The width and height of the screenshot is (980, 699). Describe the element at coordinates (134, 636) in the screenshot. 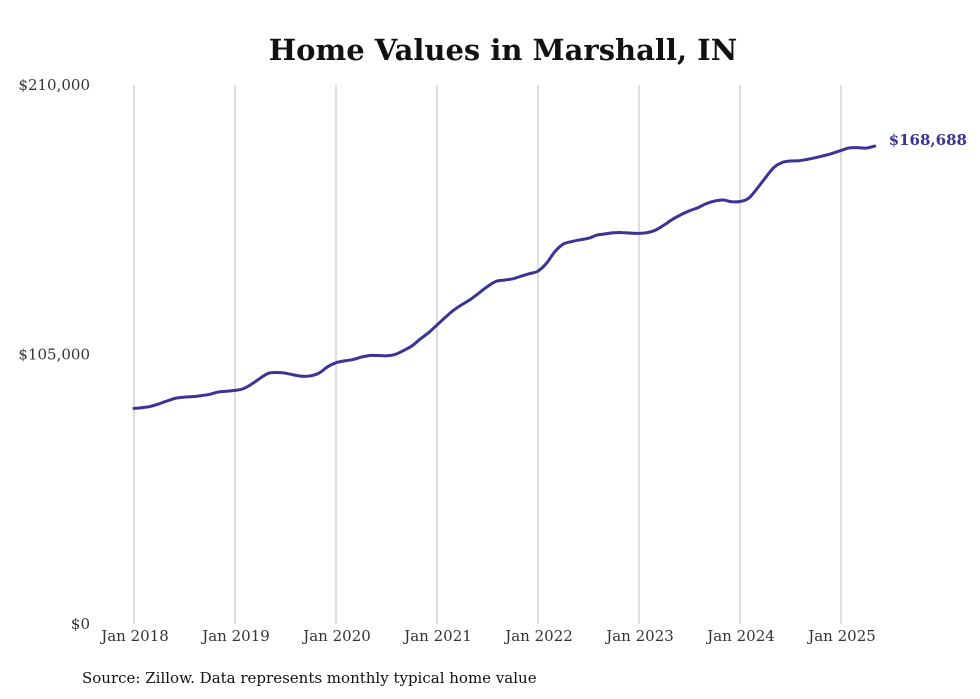

I see `x-tick-label: Jan 2018` at that location.